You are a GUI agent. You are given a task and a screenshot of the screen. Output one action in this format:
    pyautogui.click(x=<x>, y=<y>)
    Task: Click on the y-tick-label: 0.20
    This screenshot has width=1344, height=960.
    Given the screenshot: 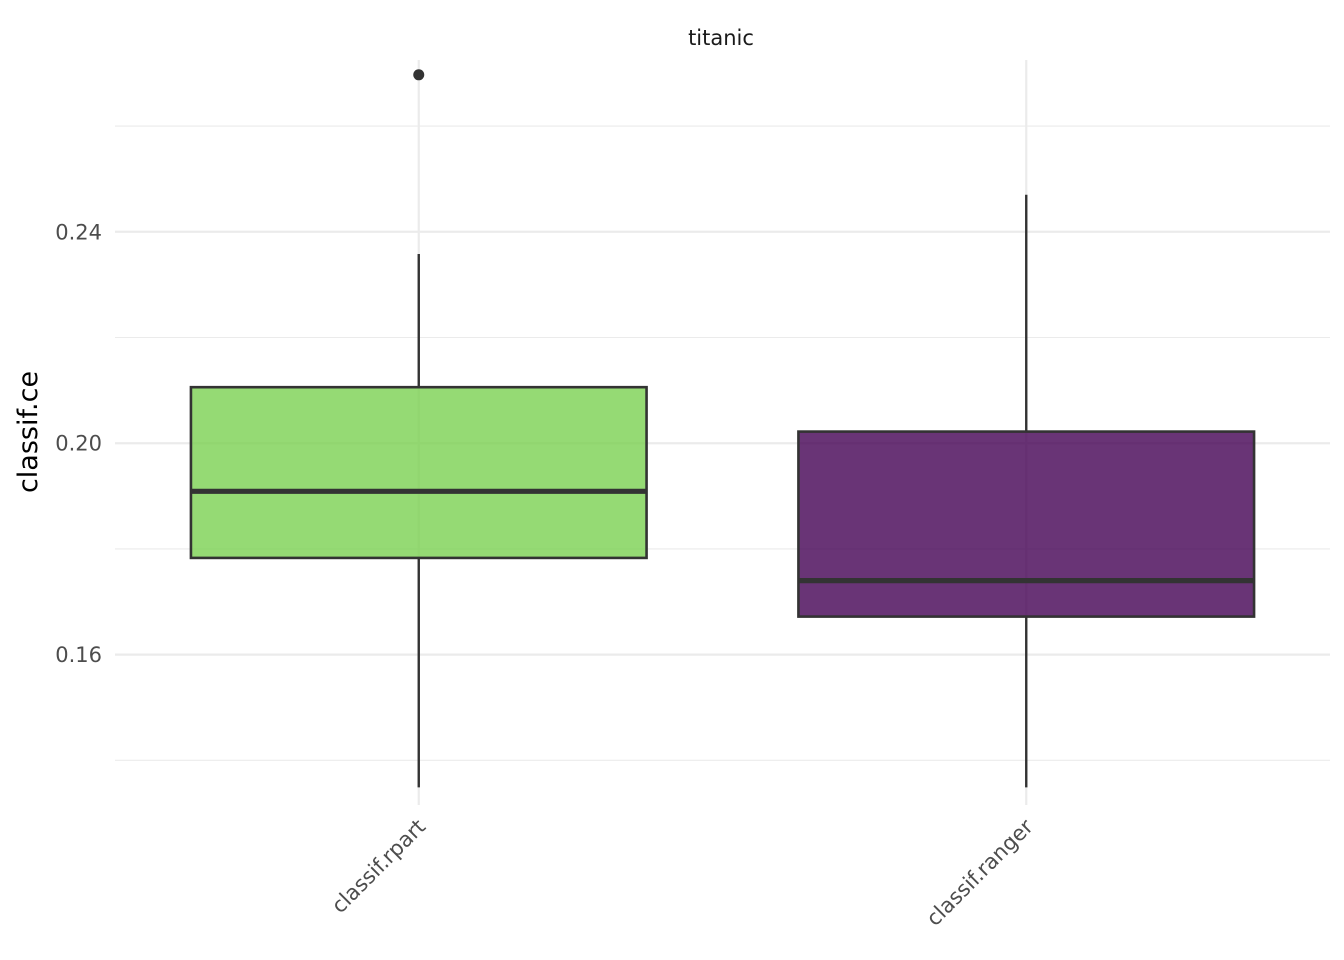 What is the action you would take?
    pyautogui.click(x=78, y=444)
    